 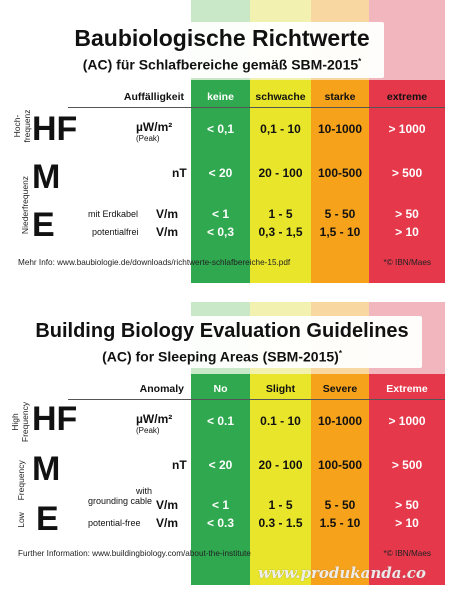 What do you see at coordinates (222, 64) in the screenshot?
I see `card-subtitle: (AC) für Schlafbereiche gemäß SBM-2015*` at bounding box center [222, 64].